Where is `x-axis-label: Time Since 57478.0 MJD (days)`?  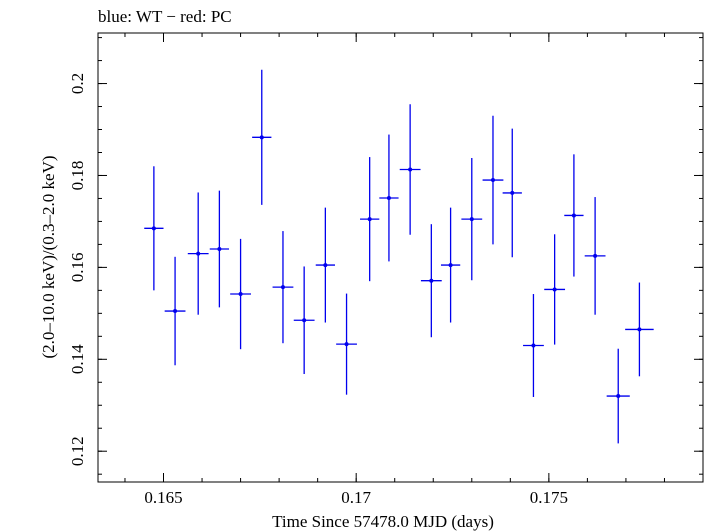
x-axis-label: Time Since 57478.0 MJD (days) is located at coordinates (383, 521).